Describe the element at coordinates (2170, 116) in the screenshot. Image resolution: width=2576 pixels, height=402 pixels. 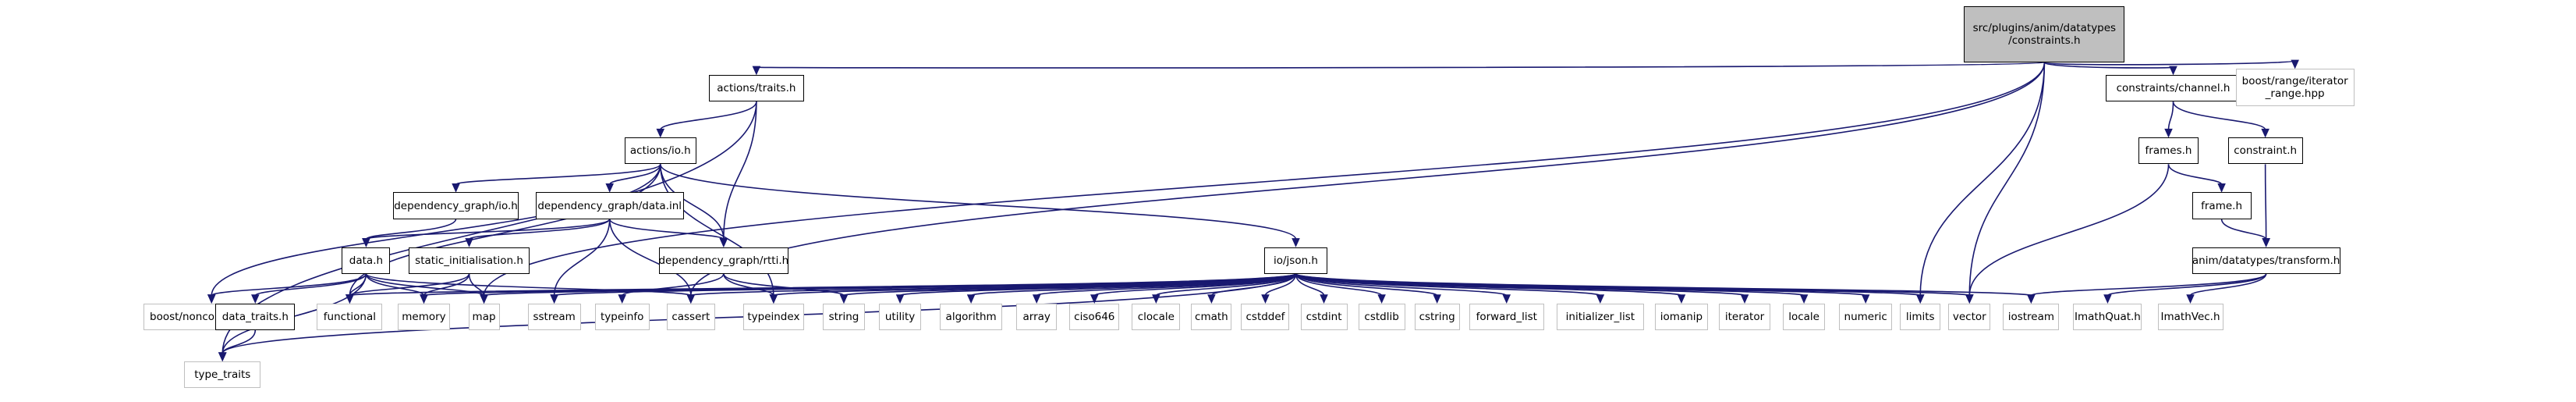
I see `edge-constraints-channel-to-frames` at that location.